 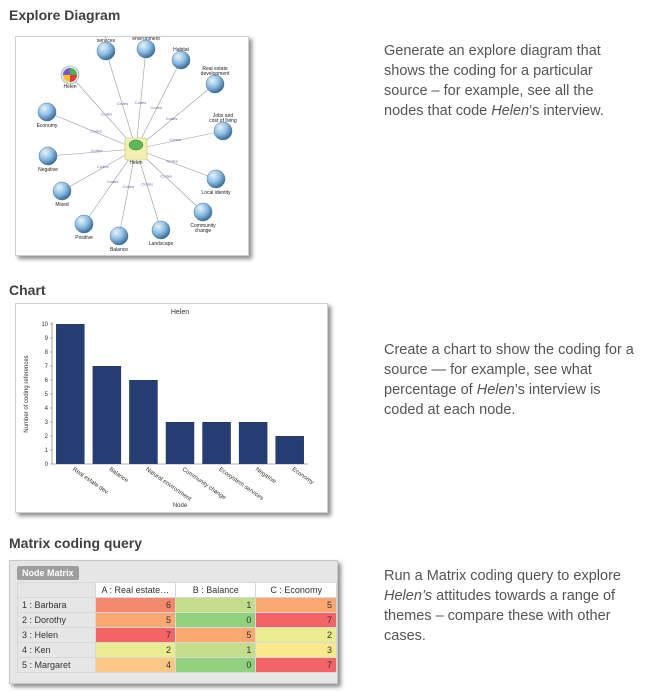 I want to click on y-tick-label: 4, so click(x=47, y=409).